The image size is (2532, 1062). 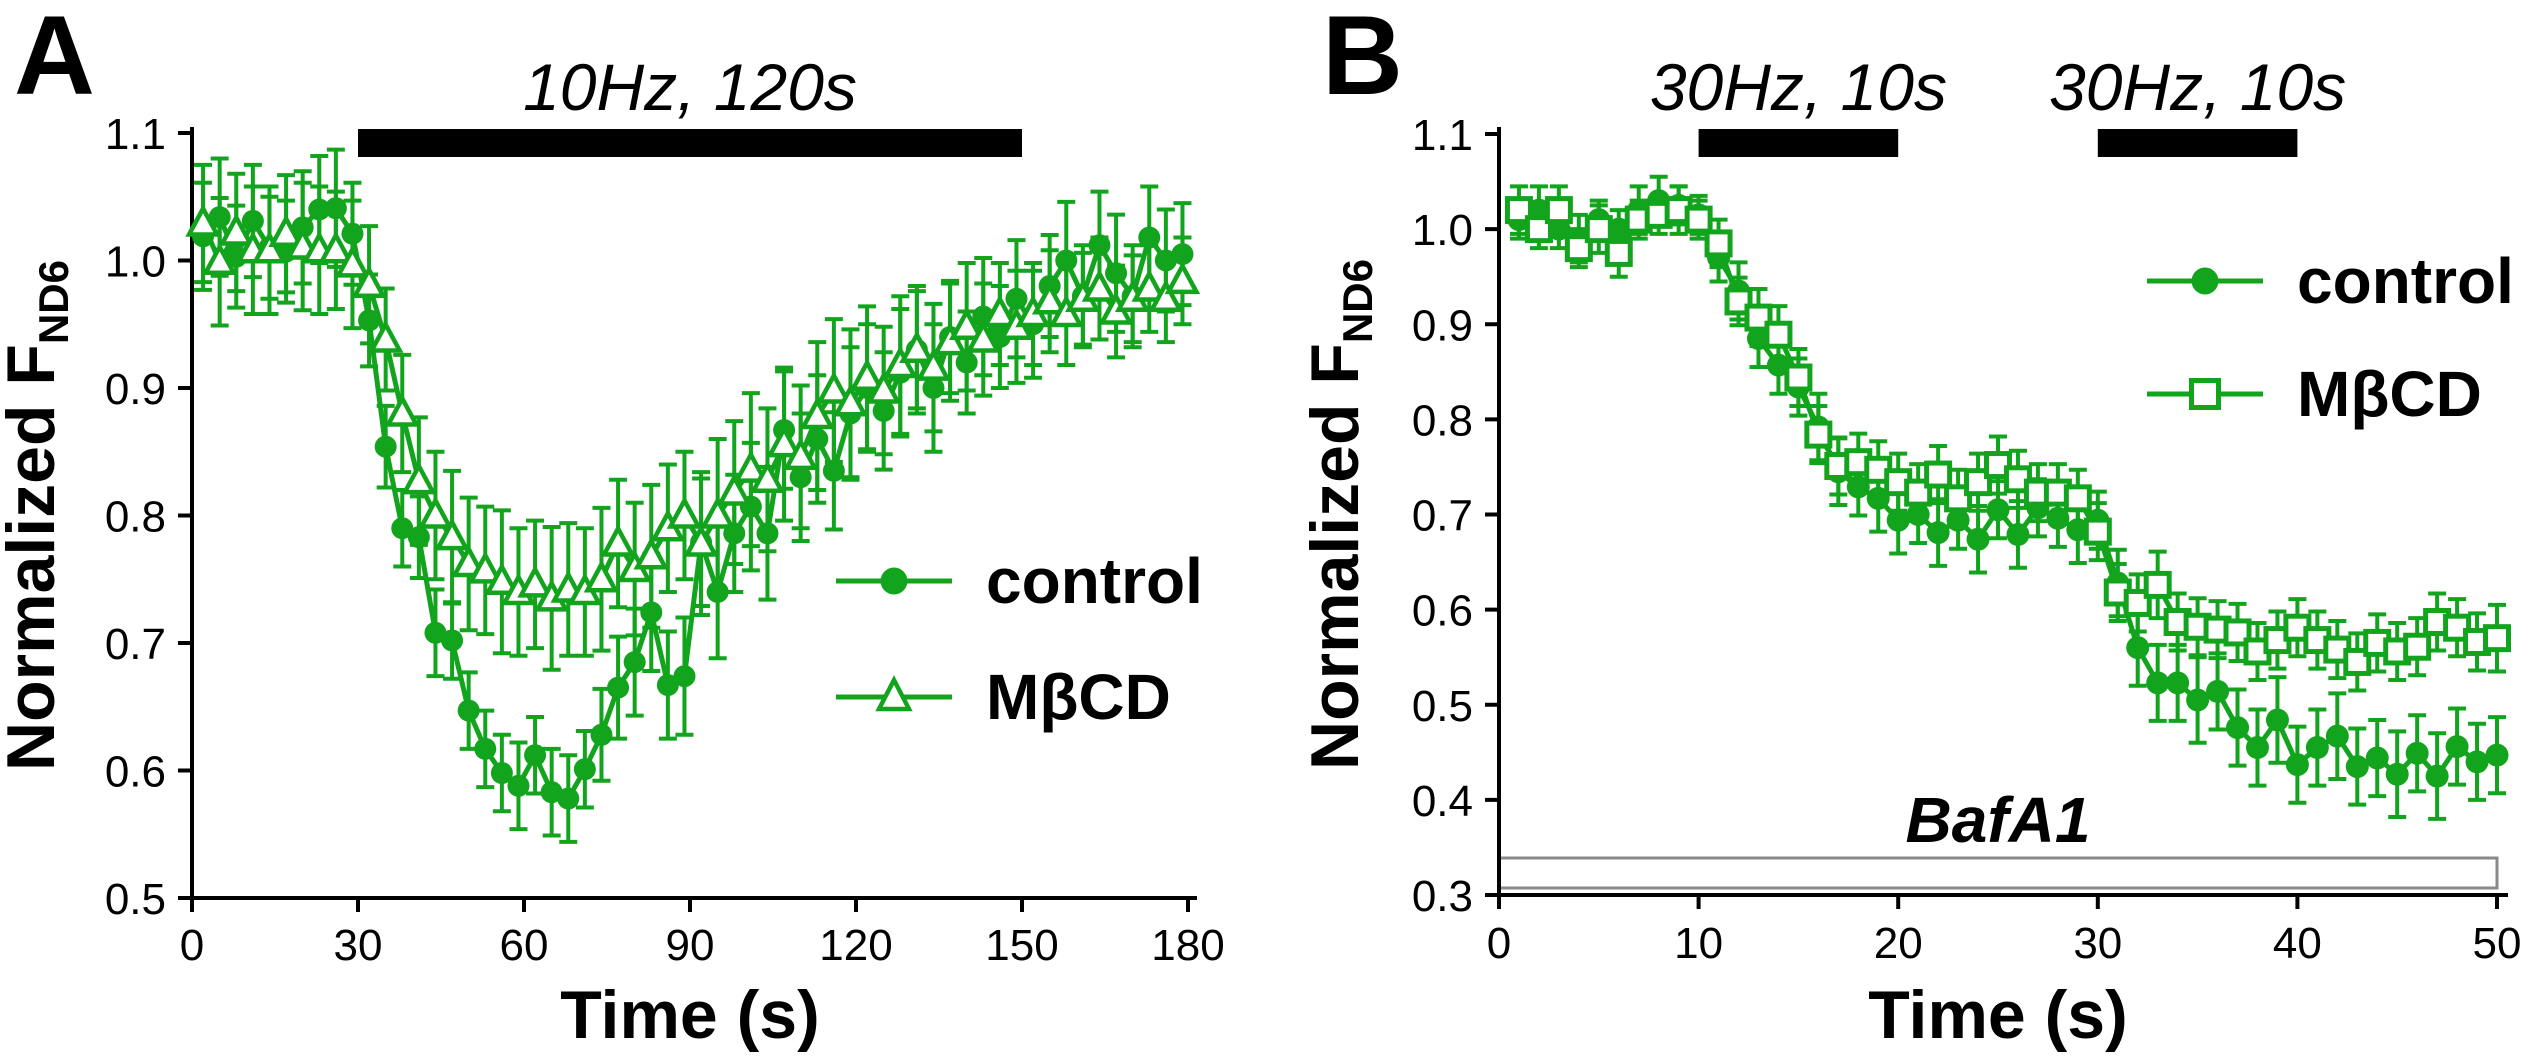 What do you see at coordinates (1998, 103) in the screenshot?
I see `stim-bars-group: 30Hz, 10s 30Hz, 10s` at bounding box center [1998, 103].